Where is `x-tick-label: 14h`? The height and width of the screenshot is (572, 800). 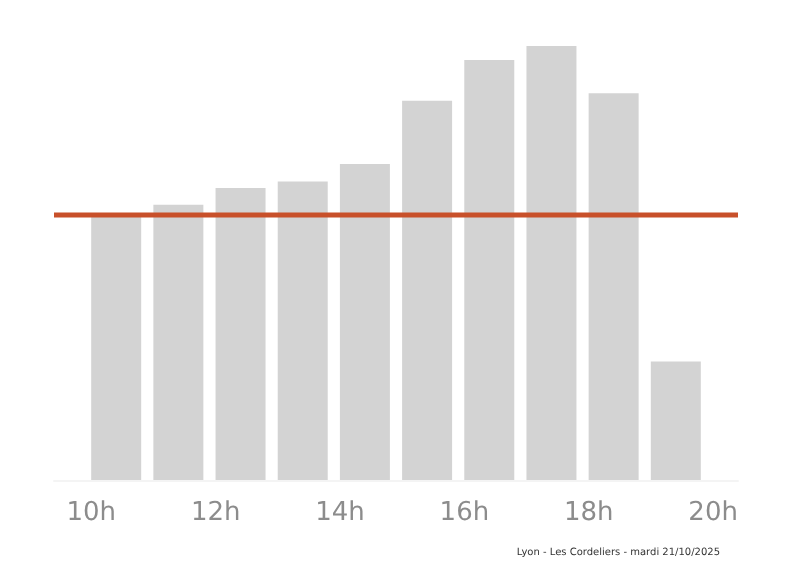 x-tick-label: 14h is located at coordinates (340, 513).